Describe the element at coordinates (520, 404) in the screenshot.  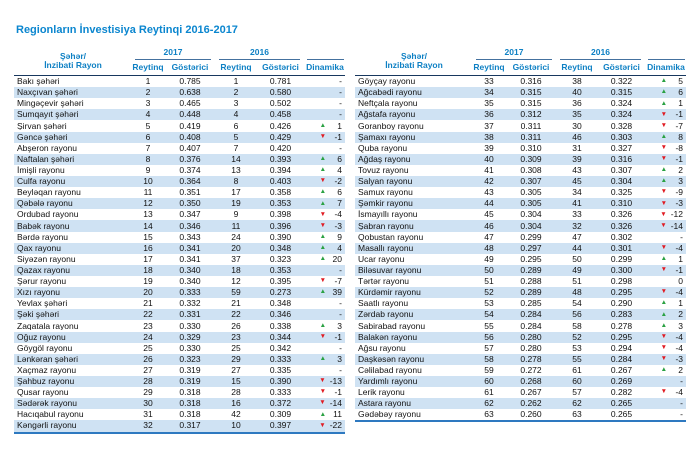
I see `table-row: Astara rayonu 62 0.262 62 0.265 -` at that location.